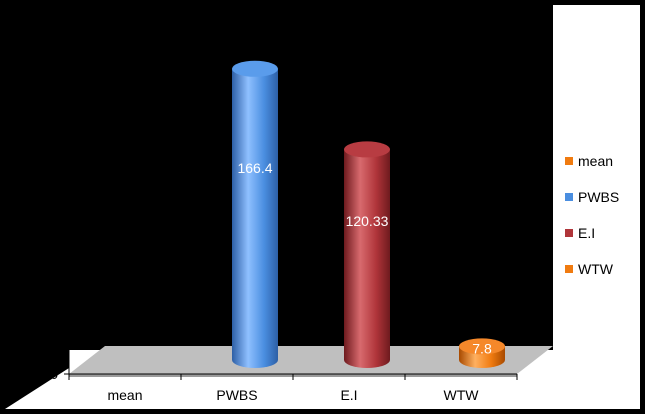  What do you see at coordinates (124, 395) in the screenshot?
I see `x-tick-label: mean` at bounding box center [124, 395].